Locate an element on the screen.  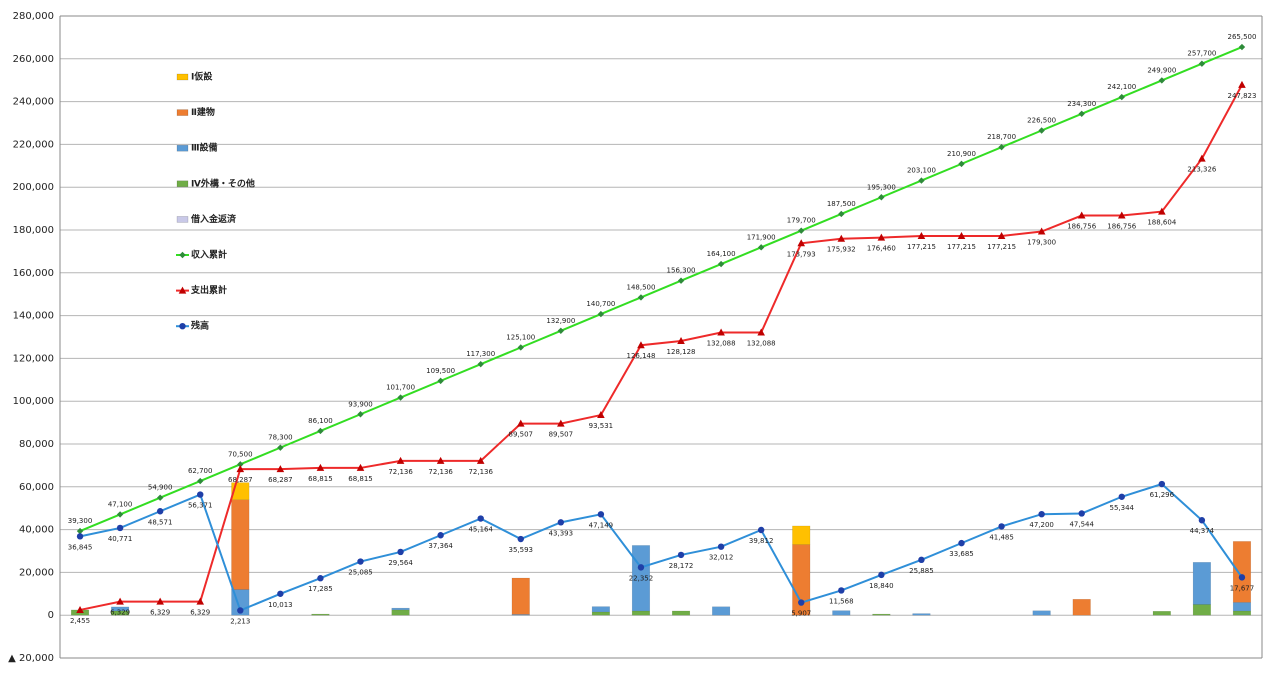
y-tick-label: 40,000 is located at coordinates (36, 530).